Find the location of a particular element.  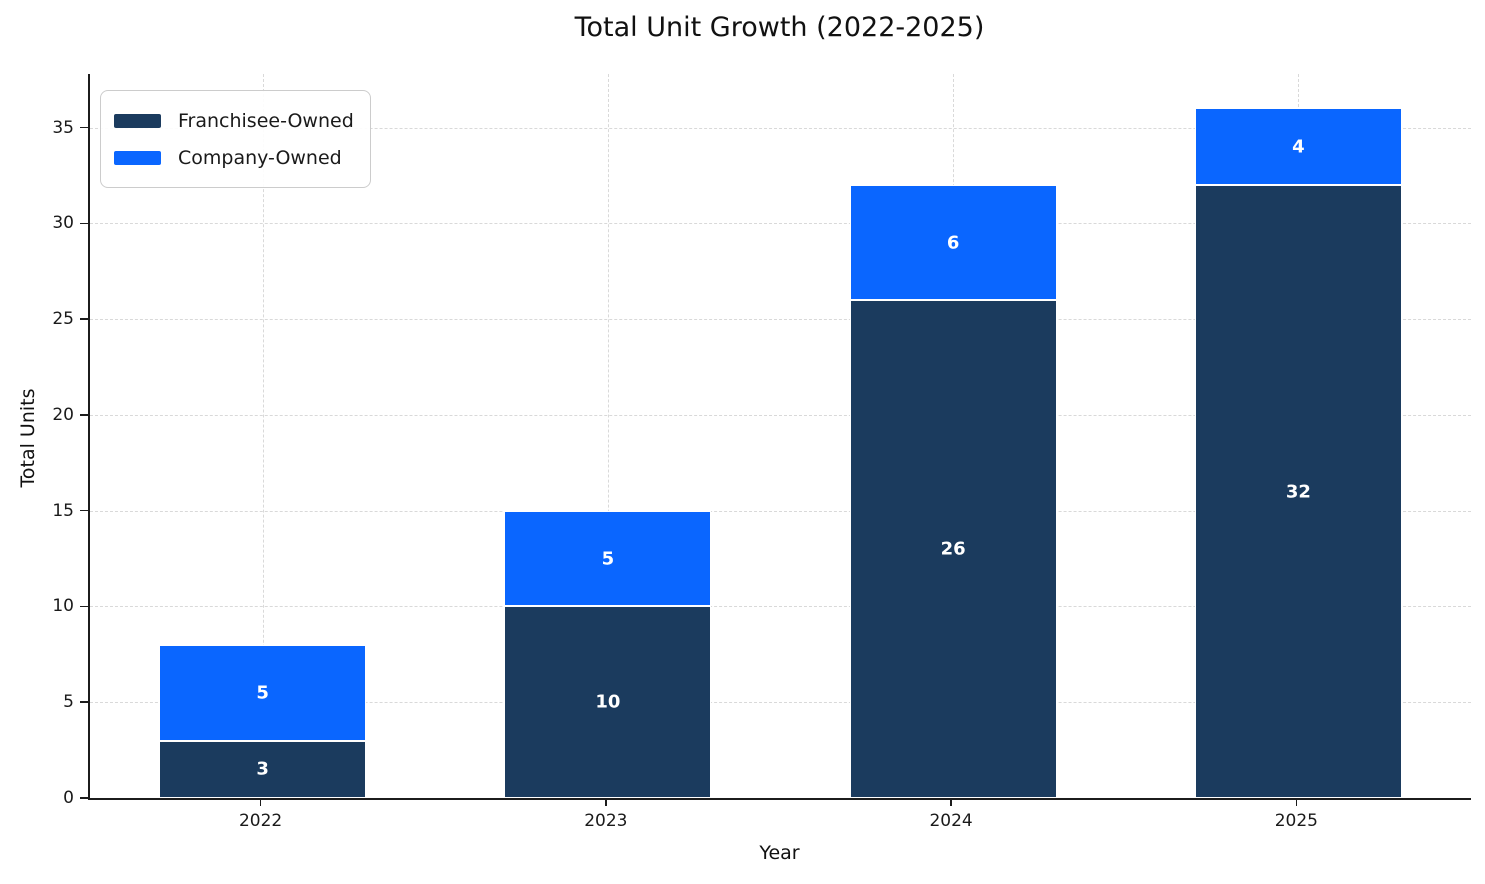

legend-label-company-owned: Company-Owned is located at coordinates (260, 157).